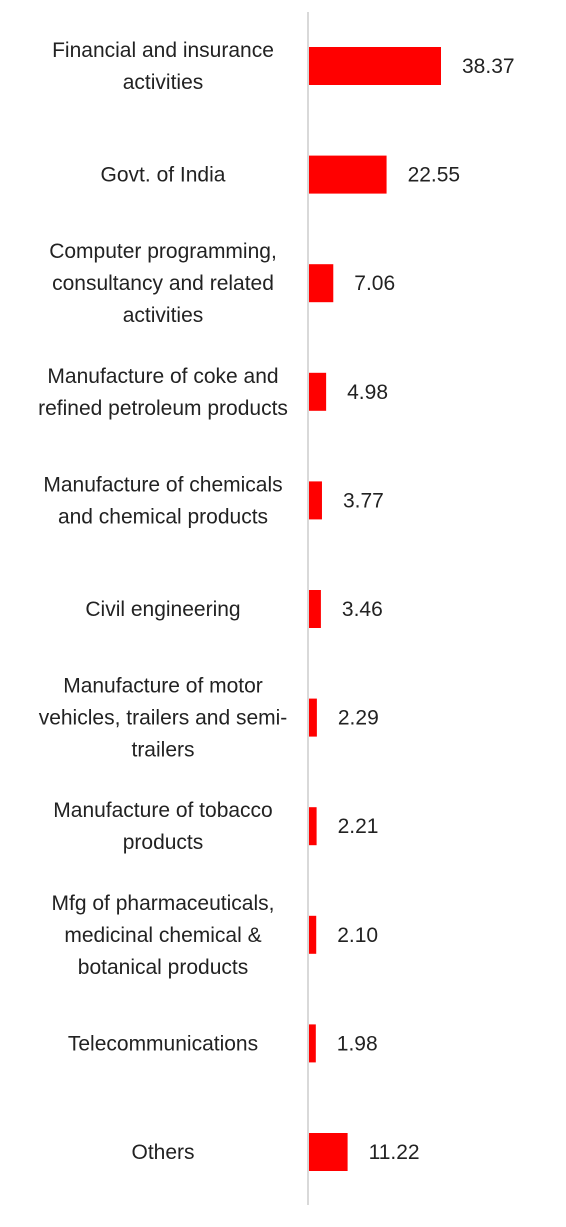 The image size is (566, 1227). What do you see at coordinates (162, 376) in the screenshot?
I see `category-label: Manufacture of coke and` at bounding box center [162, 376].